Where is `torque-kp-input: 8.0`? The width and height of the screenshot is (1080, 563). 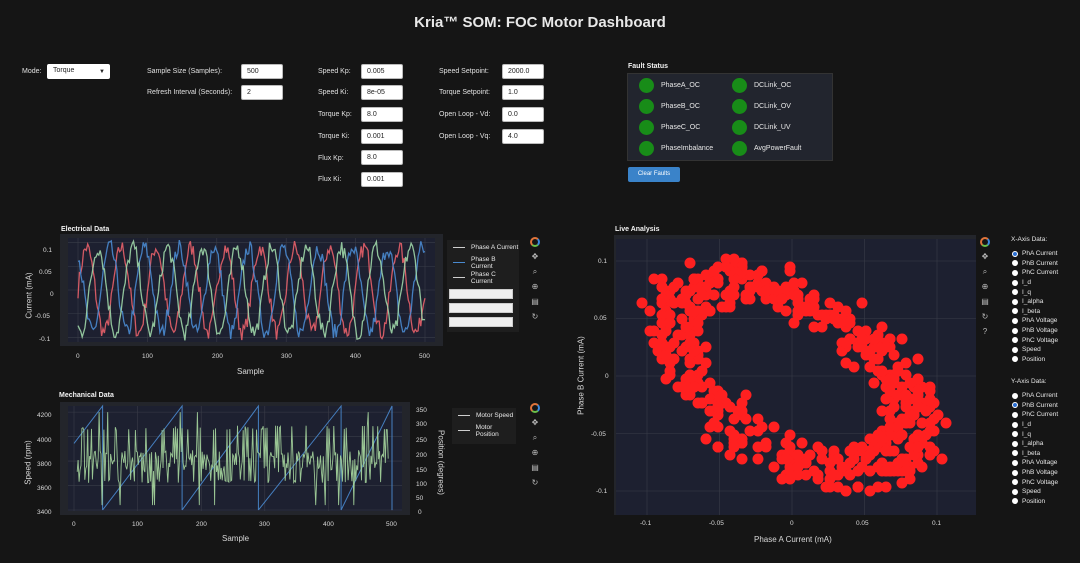
torque-kp-input: 8.0 is located at coordinates (382, 114).